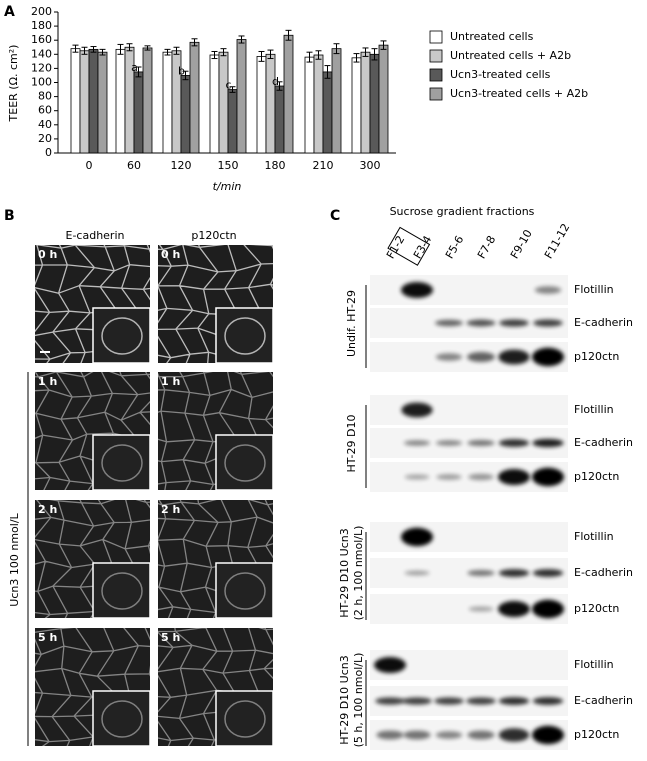 This screenshot has width=647, height=761. Describe the element at coordinates (557, 241) in the screenshot. I see `fraction-label: F11-12` at that location.